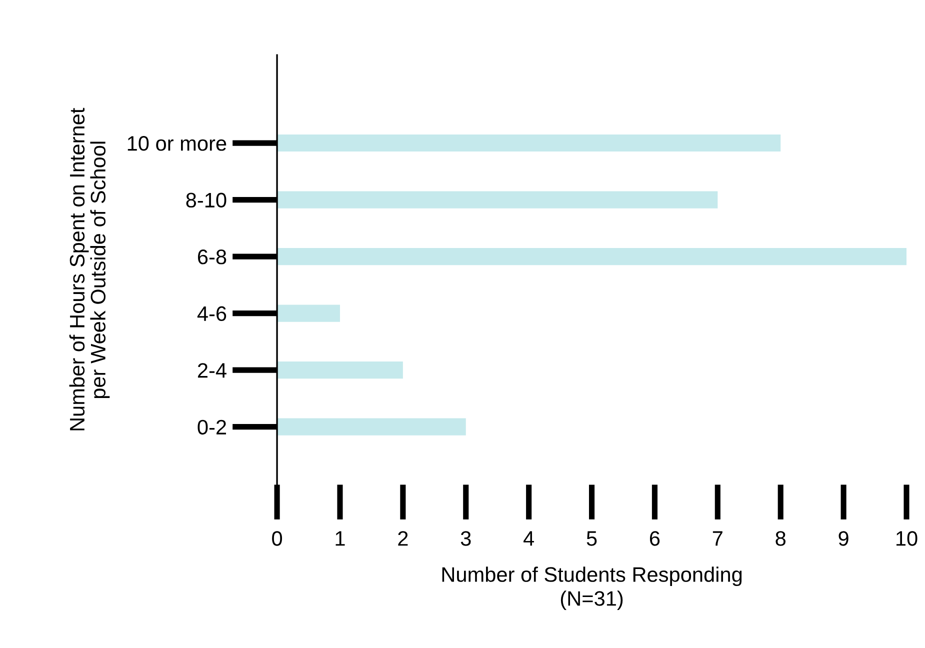  I want to click on x-tick-label: 7, so click(717, 538).